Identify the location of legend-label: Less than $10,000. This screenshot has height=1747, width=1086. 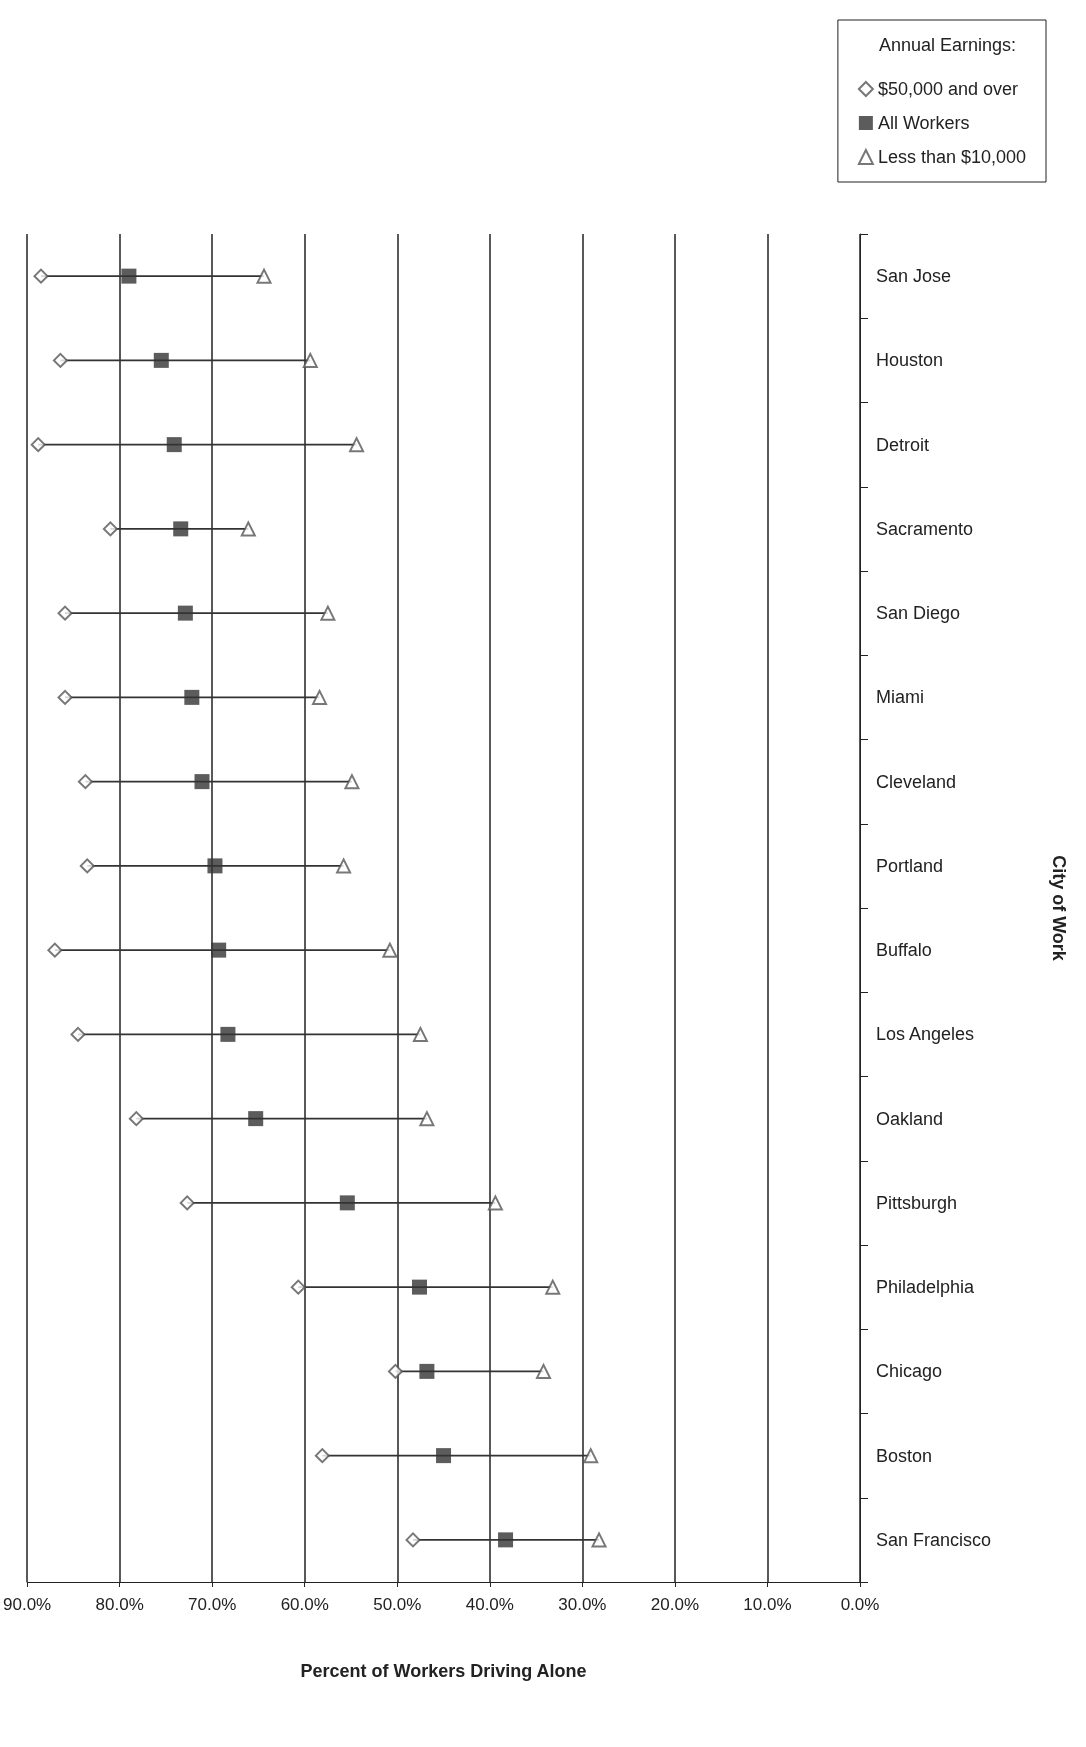
(951, 157).